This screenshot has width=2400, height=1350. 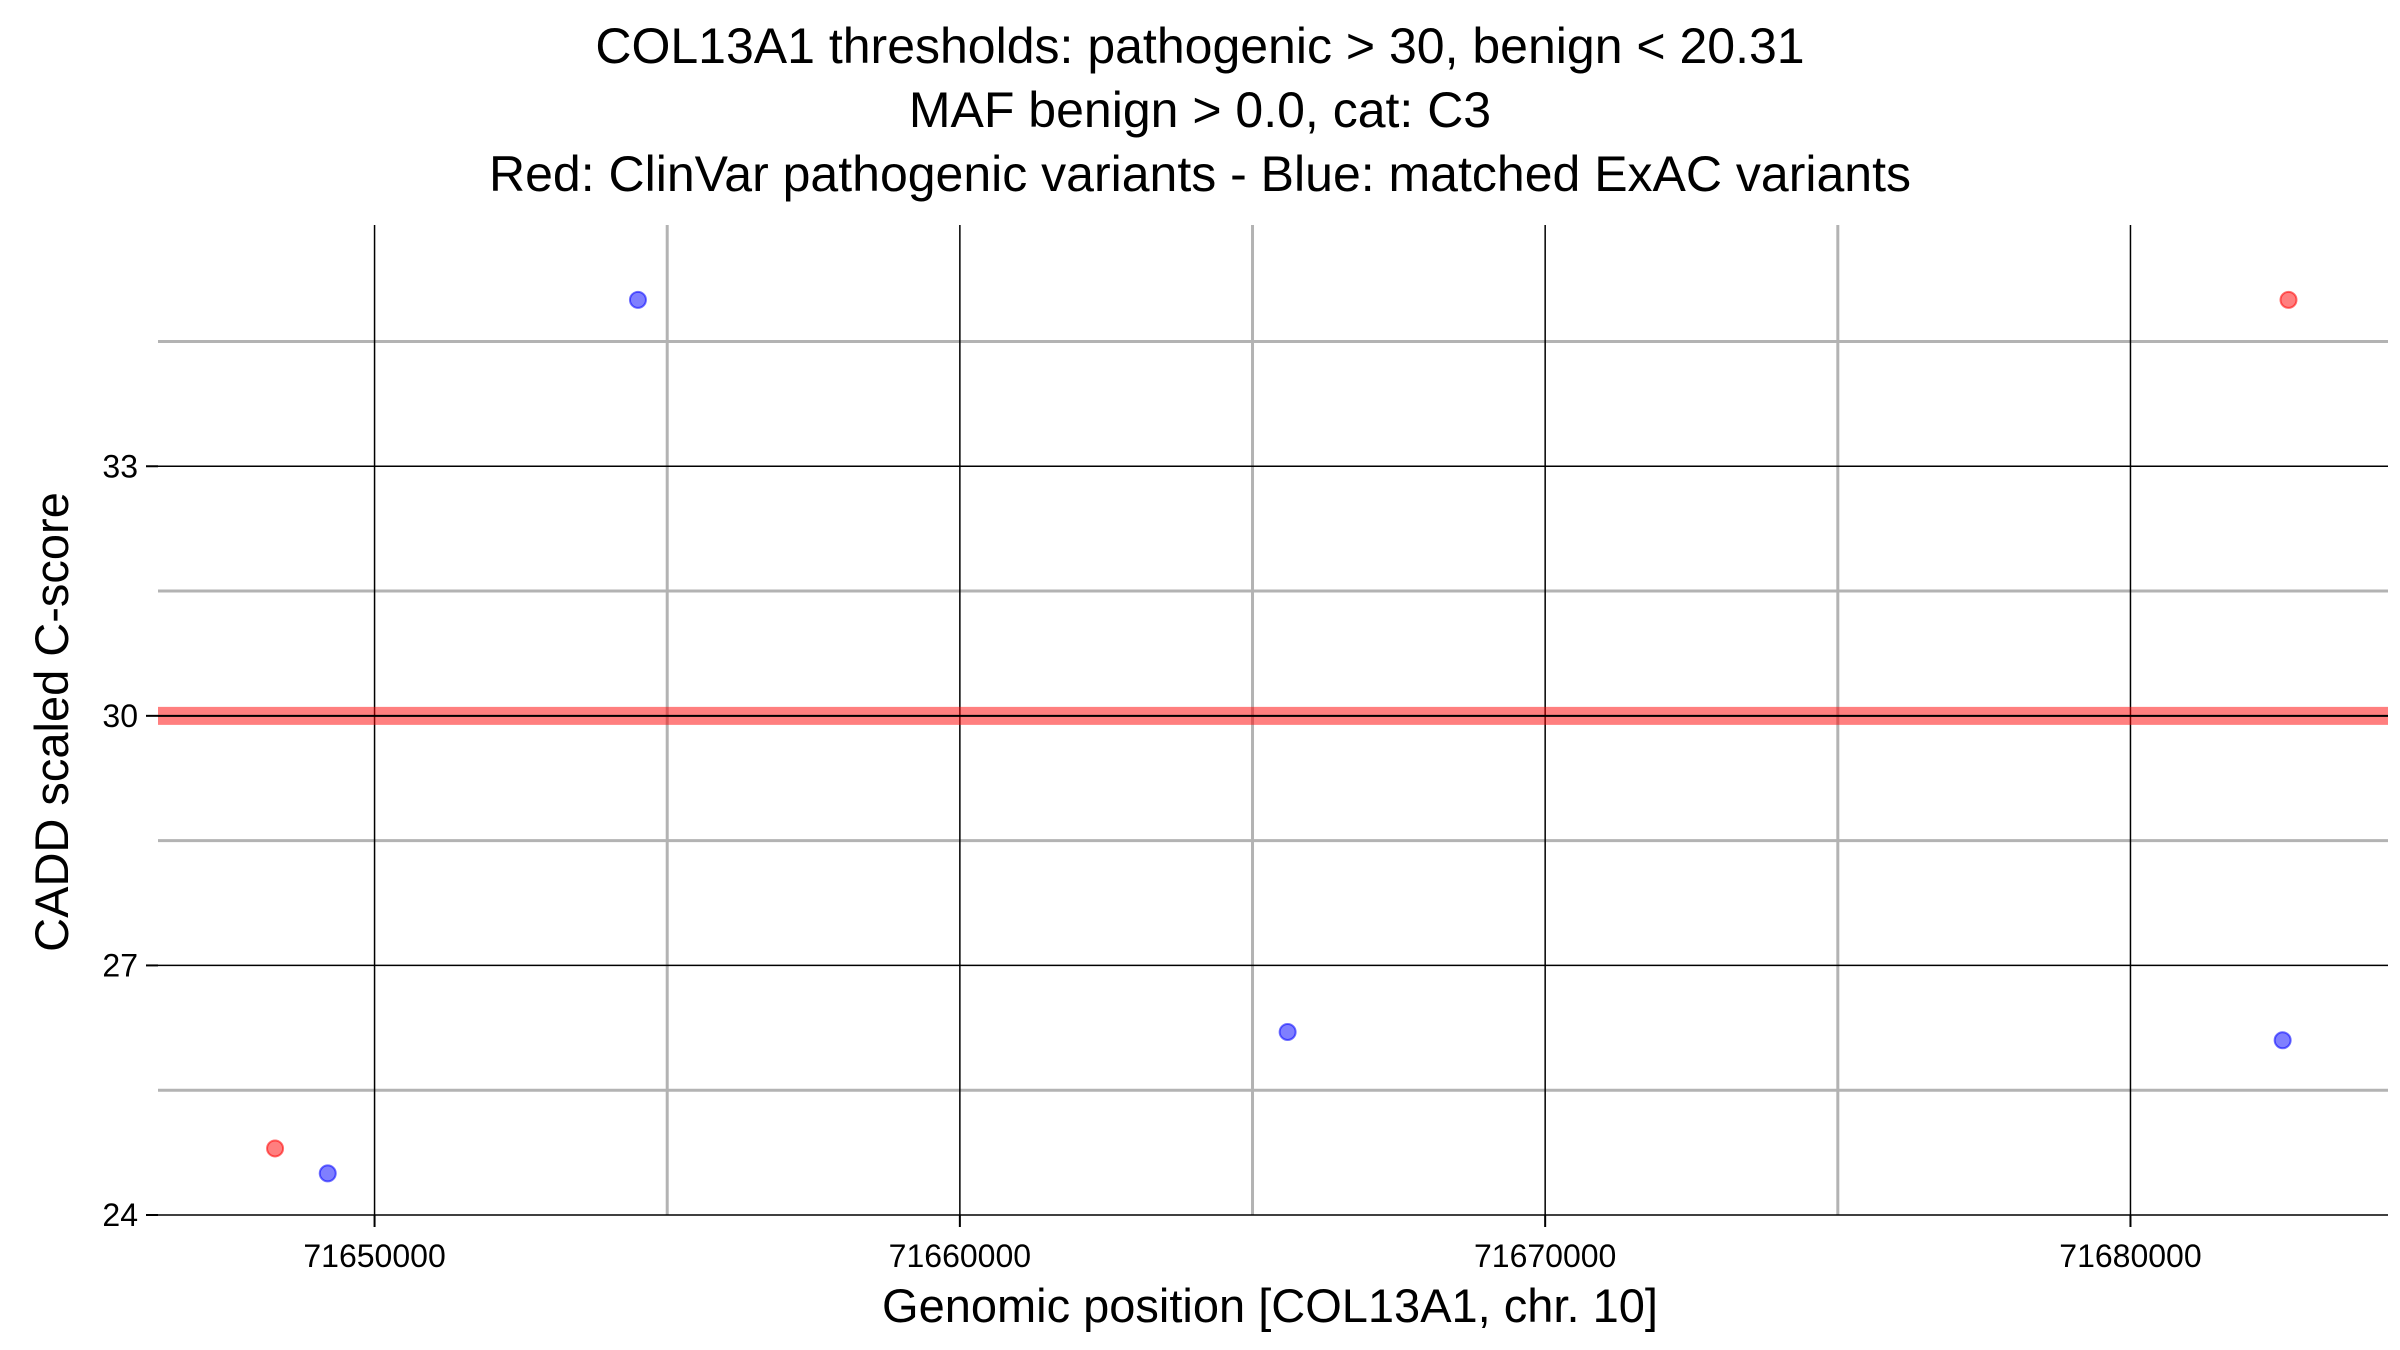 What do you see at coordinates (960, 1256) in the screenshot?
I see `x-tick-label: 71660000` at bounding box center [960, 1256].